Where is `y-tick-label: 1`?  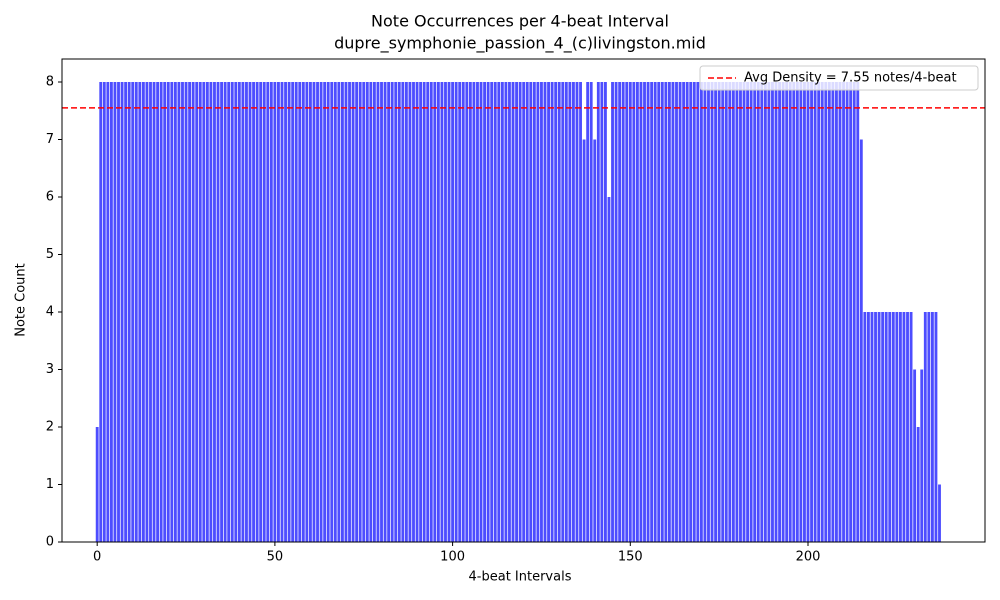
y-tick-label: 1 is located at coordinates (50, 484).